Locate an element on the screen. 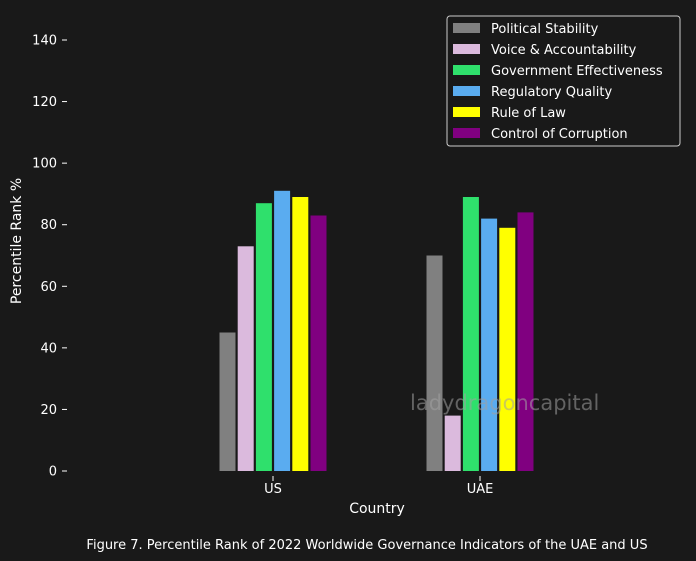 Image resolution: width=696 pixels, height=561 pixels. watermark-text: ladydragoncapital is located at coordinates (504, 403).